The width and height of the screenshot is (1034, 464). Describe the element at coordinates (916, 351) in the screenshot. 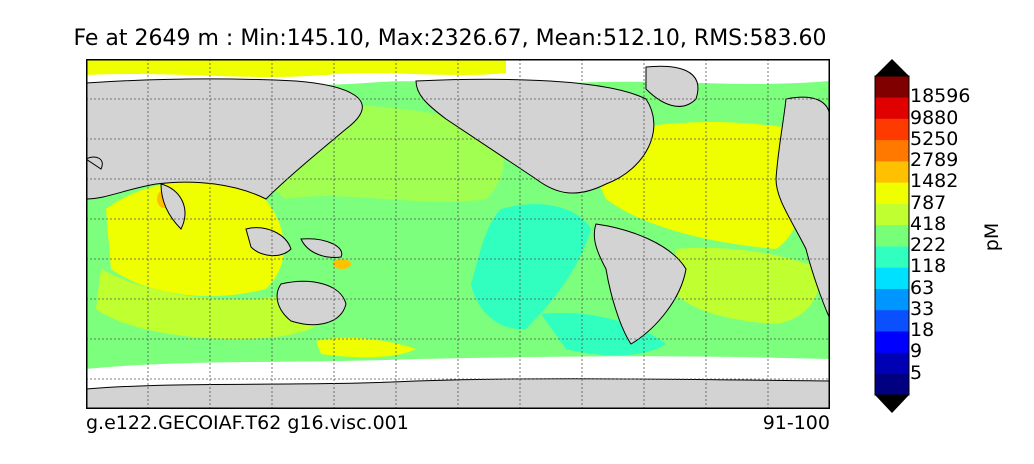

I see `colorbar-tick-label: 9` at that location.